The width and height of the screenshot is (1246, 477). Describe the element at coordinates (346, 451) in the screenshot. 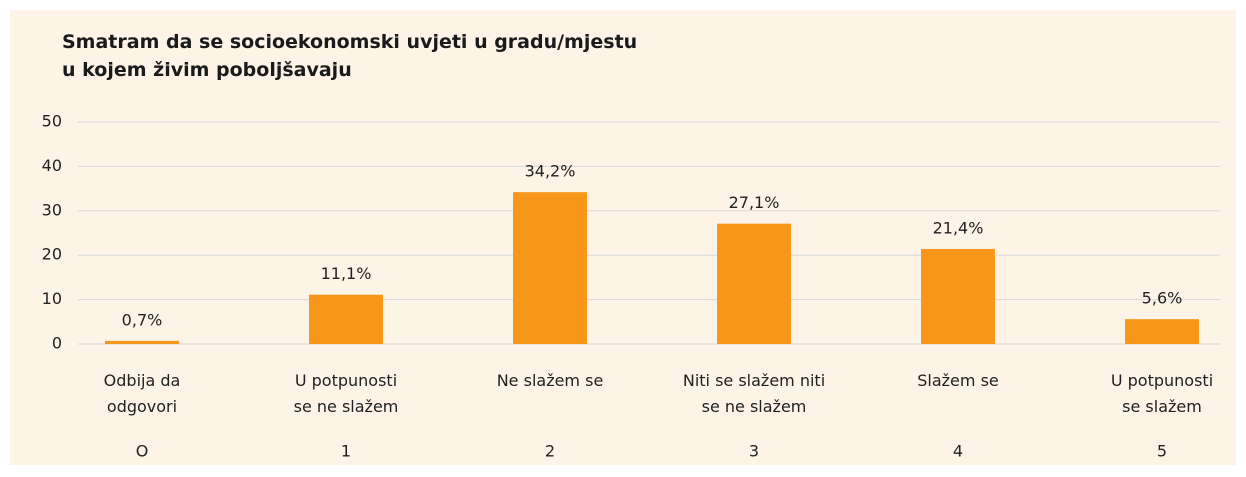

I see `x-code-label: 1` at that location.